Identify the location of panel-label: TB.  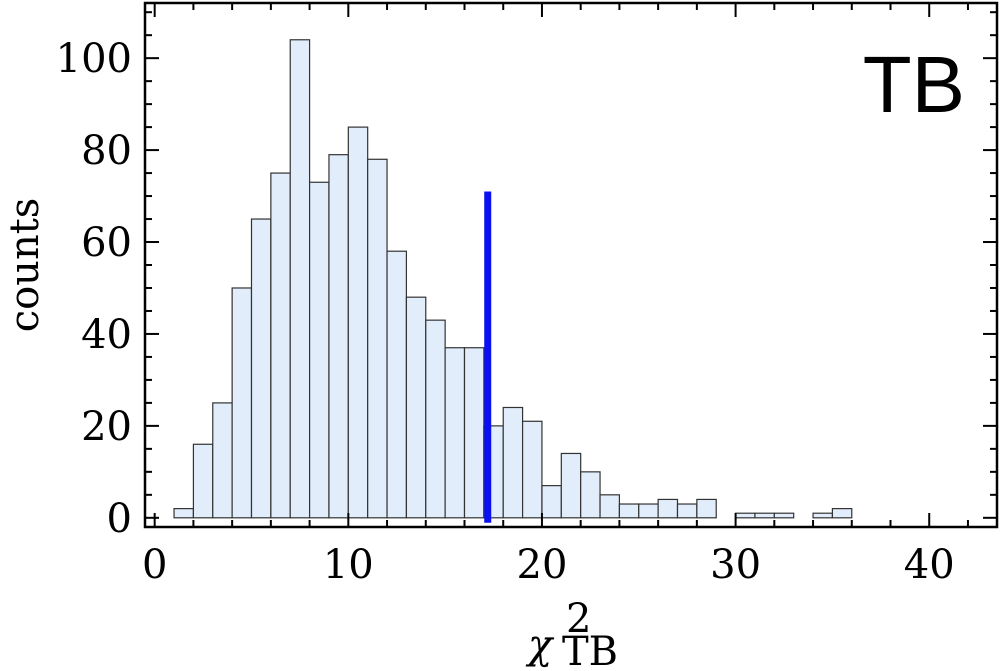
(914, 84).